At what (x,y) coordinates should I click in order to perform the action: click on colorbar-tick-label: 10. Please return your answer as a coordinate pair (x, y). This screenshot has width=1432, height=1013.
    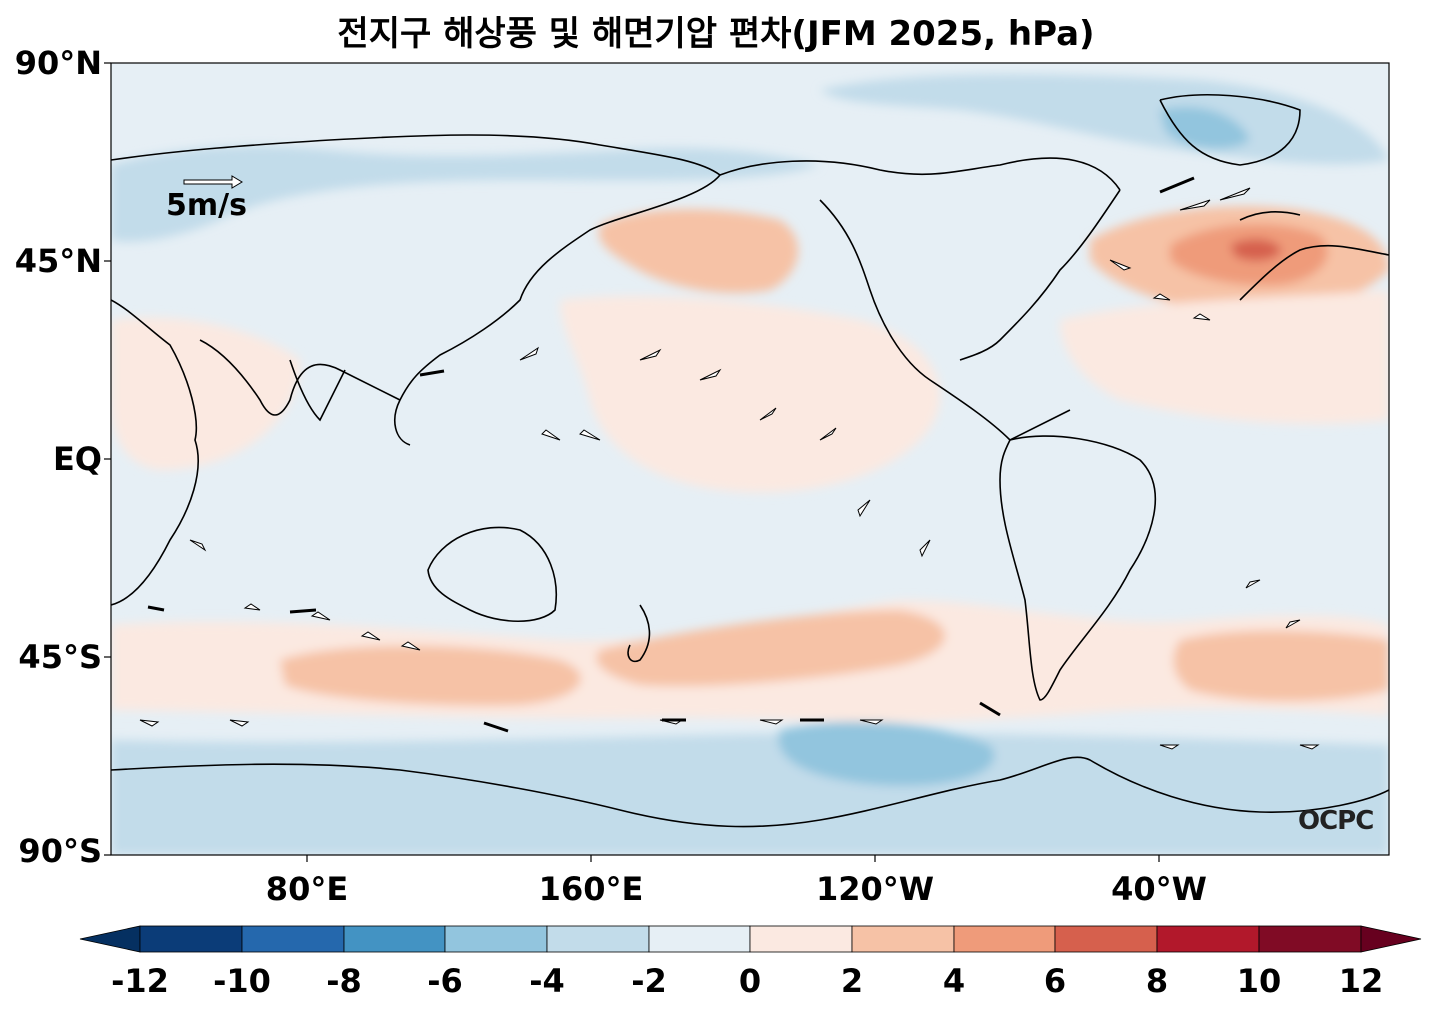
    Looking at the image, I should click on (1259, 981).